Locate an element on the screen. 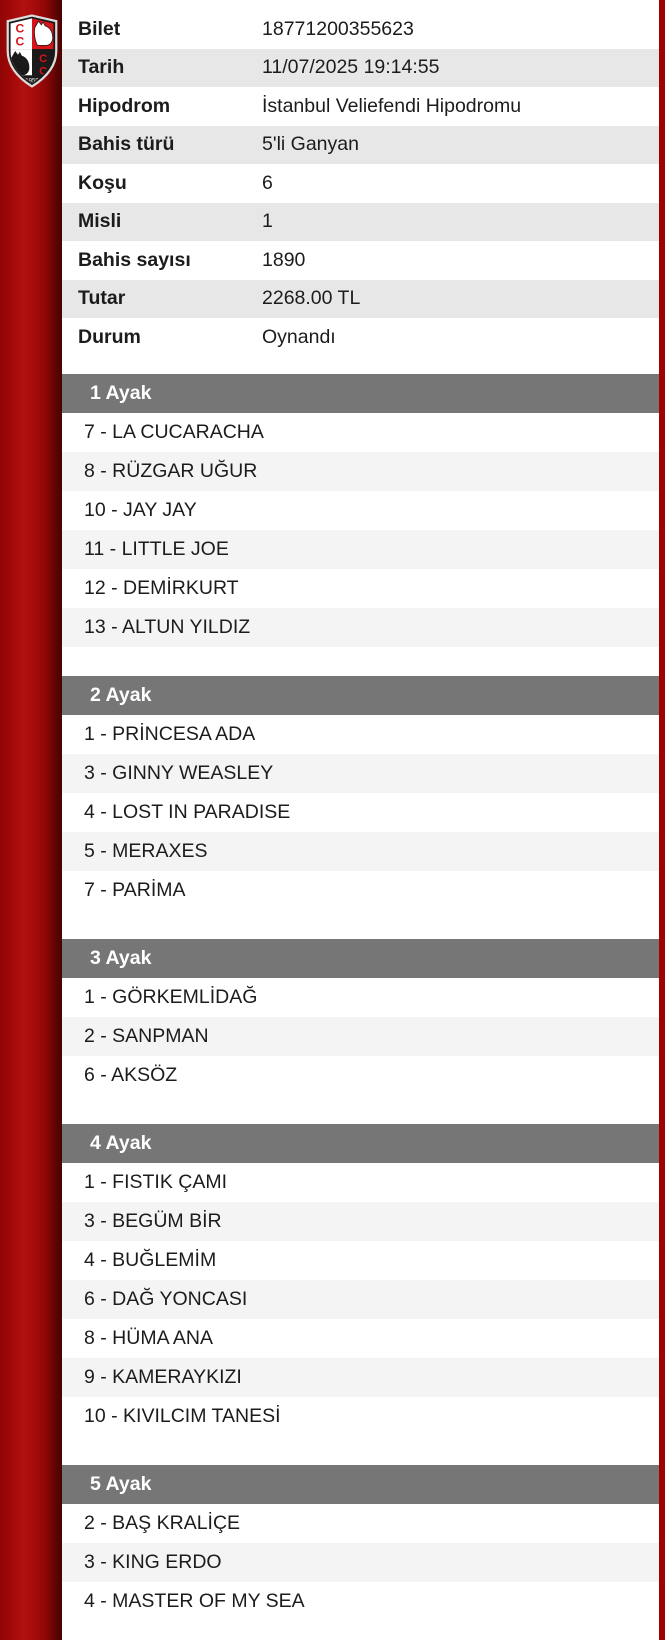 The width and height of the screenshot is (665, 1640). leg-header: 5 Ayak is located at coordinates (360, 1484).